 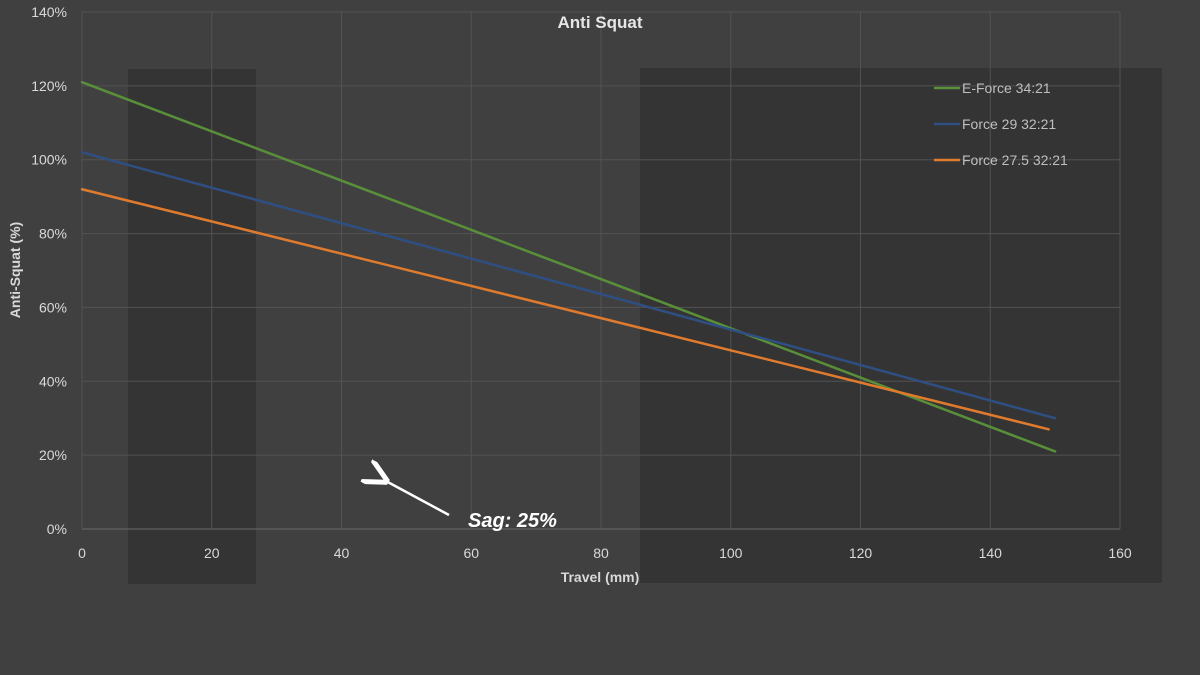 What do you see at coordinates (1009, 124) in the screenshot?
I see `legend-label-2: Force 29 32:21` at bounding box center [1009, 124].